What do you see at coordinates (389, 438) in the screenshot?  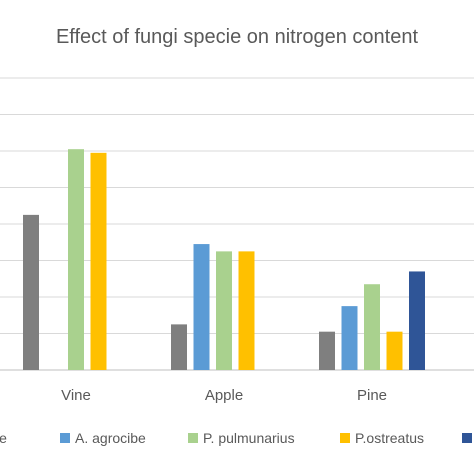 I see `legend-label: P.ostreatus` at bounding box center [389, 438].